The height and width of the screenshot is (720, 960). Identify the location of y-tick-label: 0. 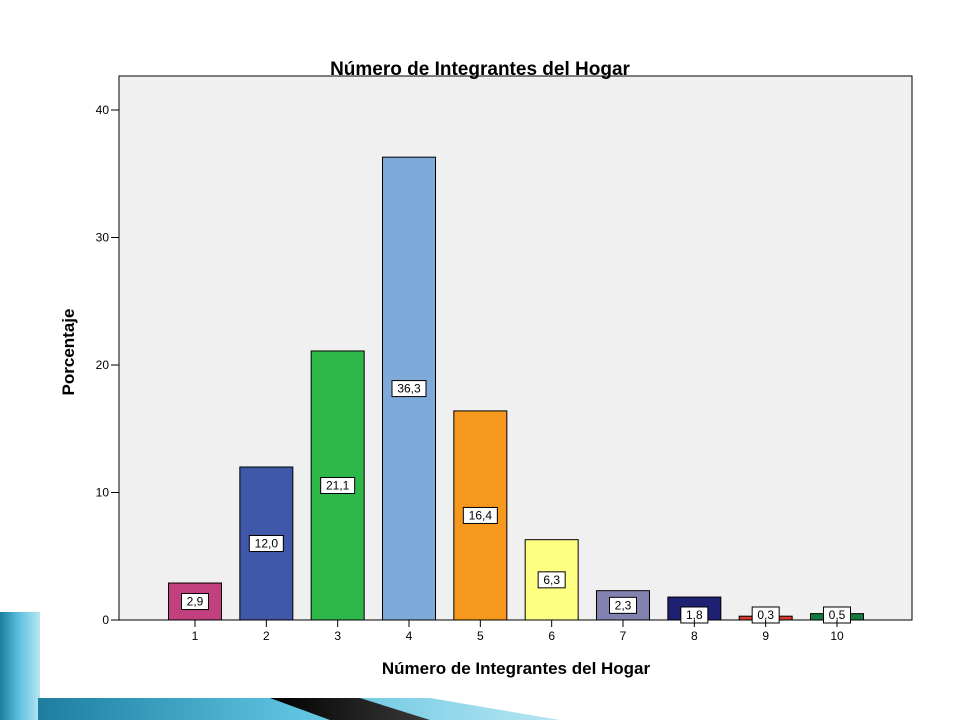
(105, 620).